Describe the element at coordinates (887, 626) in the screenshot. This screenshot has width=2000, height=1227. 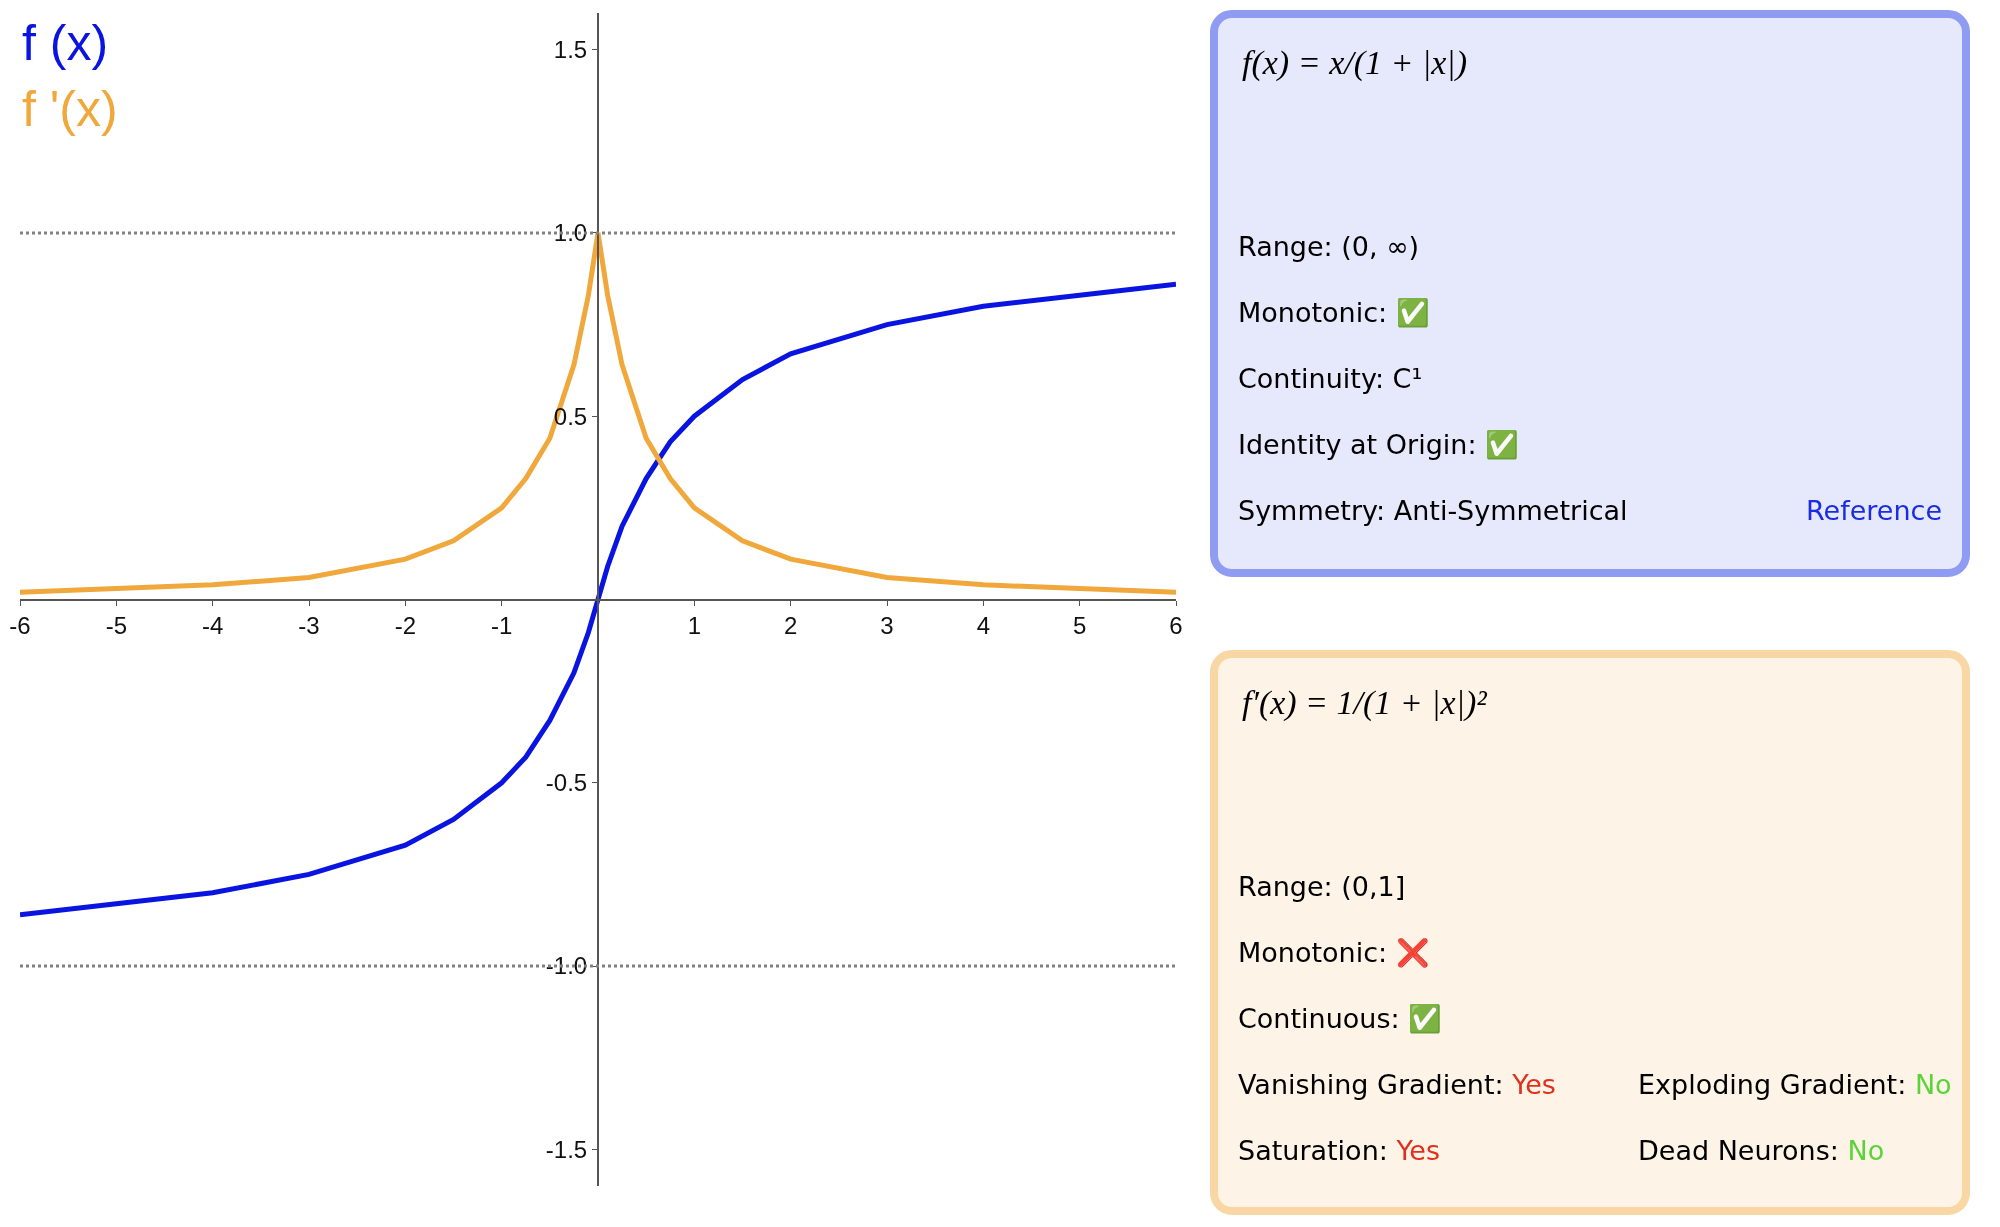
I see `x-tick-label: 3` at that location.